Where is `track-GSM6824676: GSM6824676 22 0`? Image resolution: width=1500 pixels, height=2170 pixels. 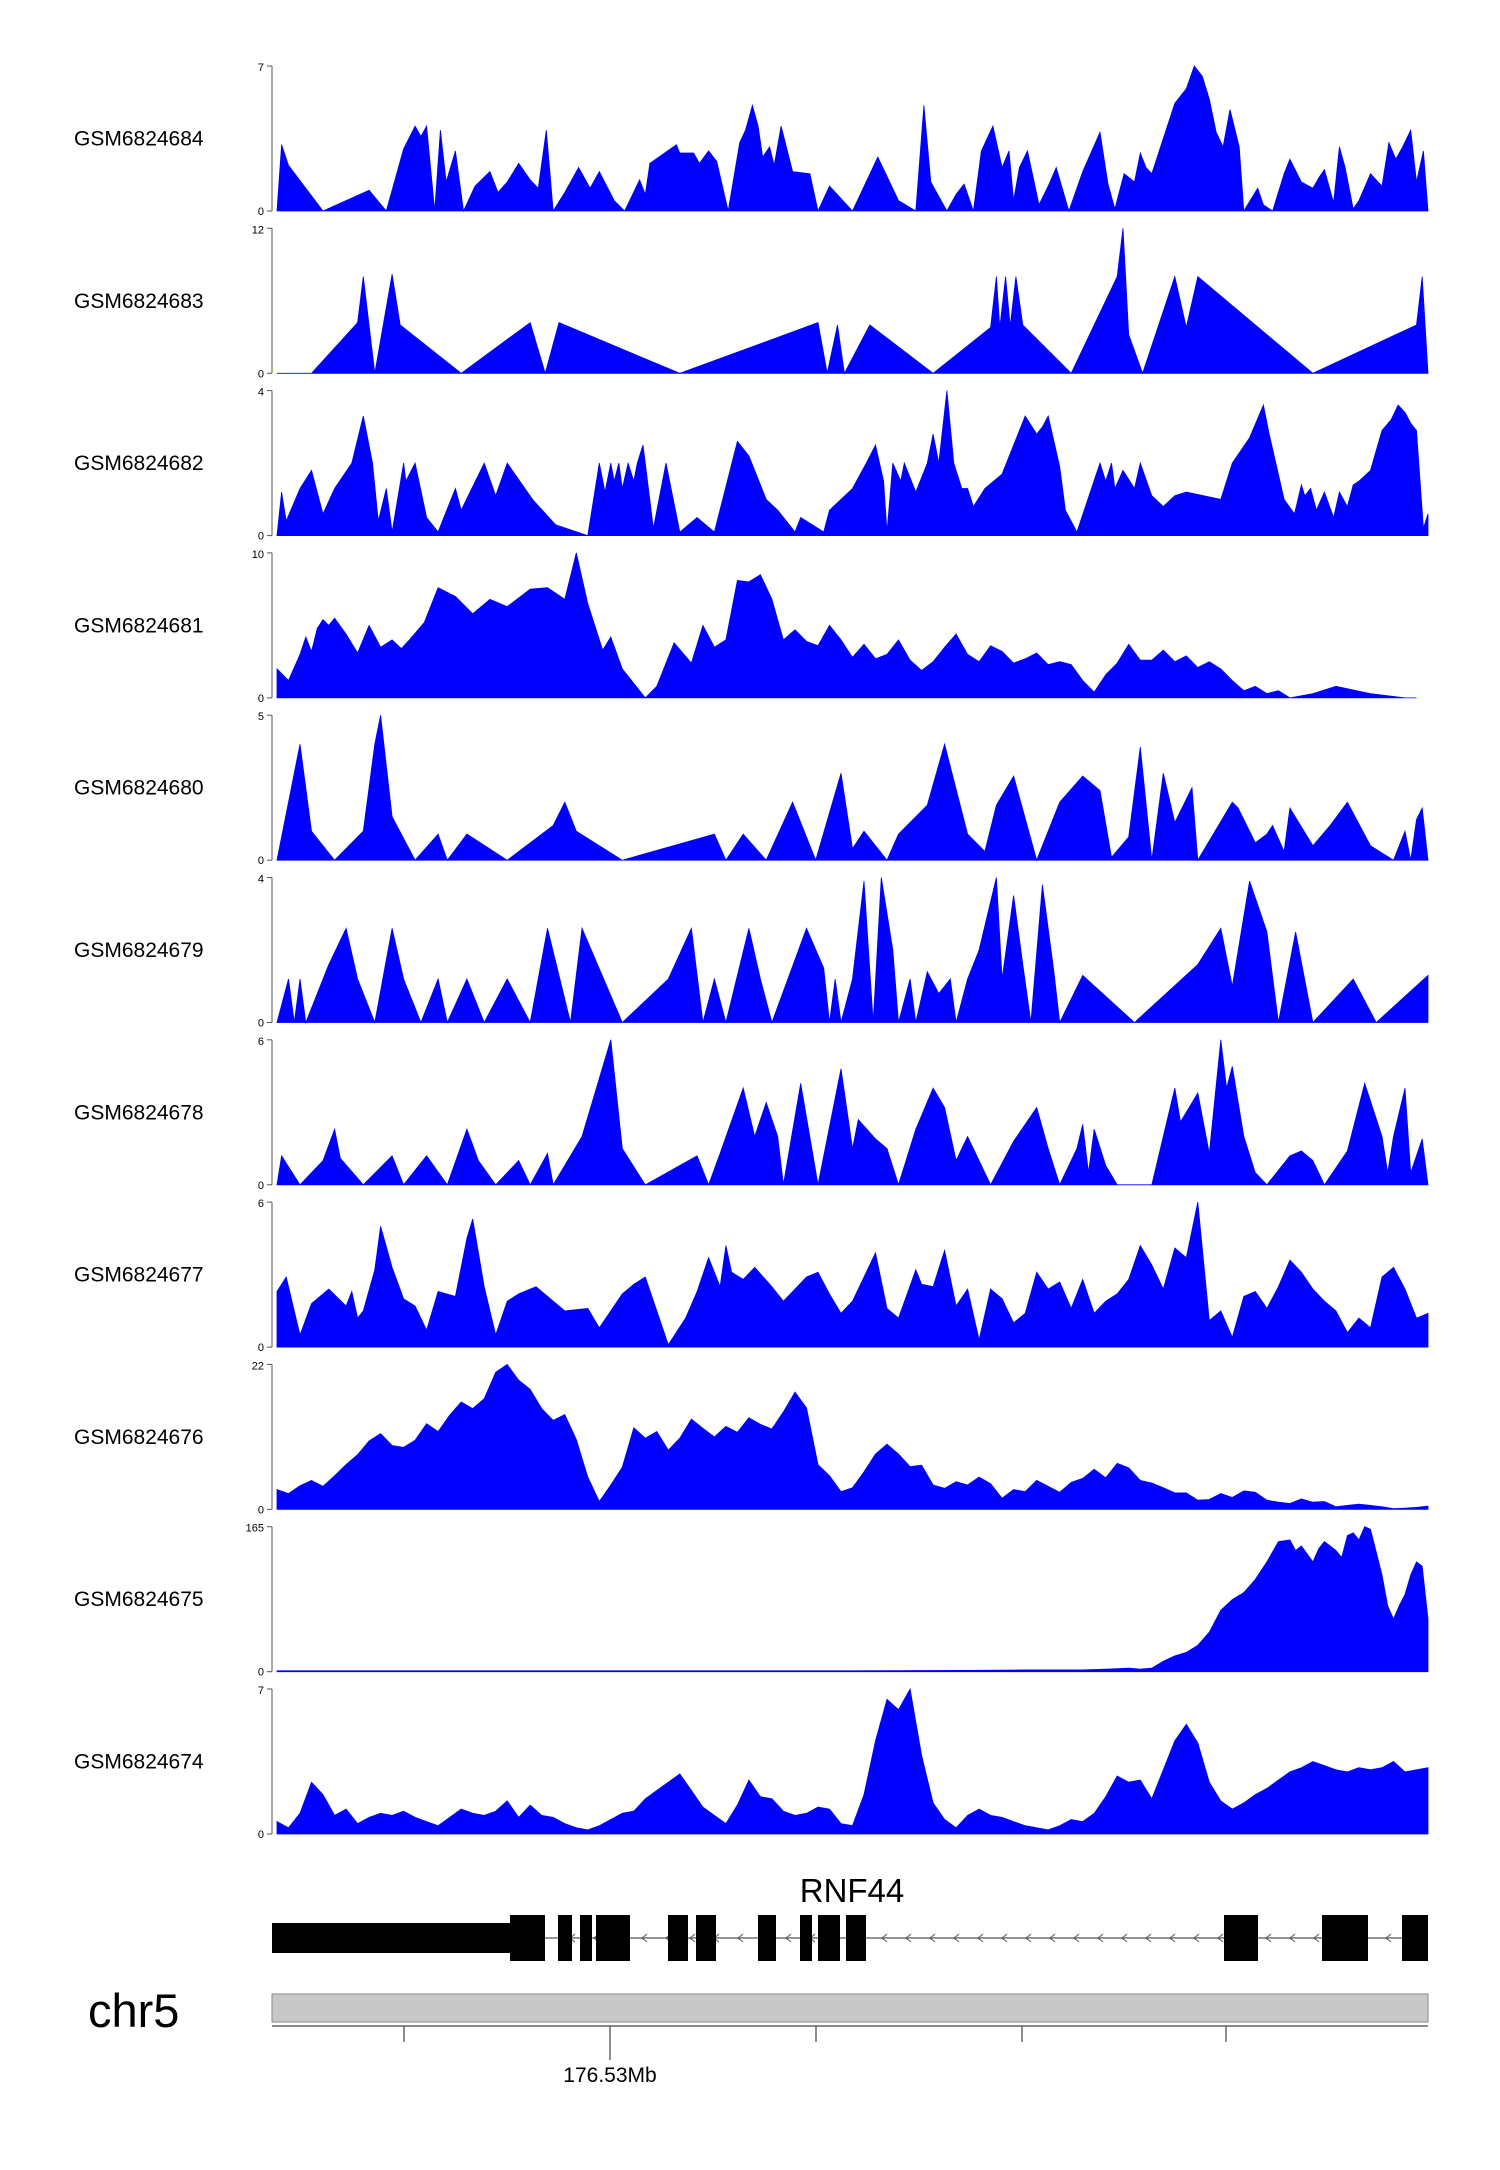 track-GSM6824676: GSM6824676 22 0 is located at coordinates (751, 1438).